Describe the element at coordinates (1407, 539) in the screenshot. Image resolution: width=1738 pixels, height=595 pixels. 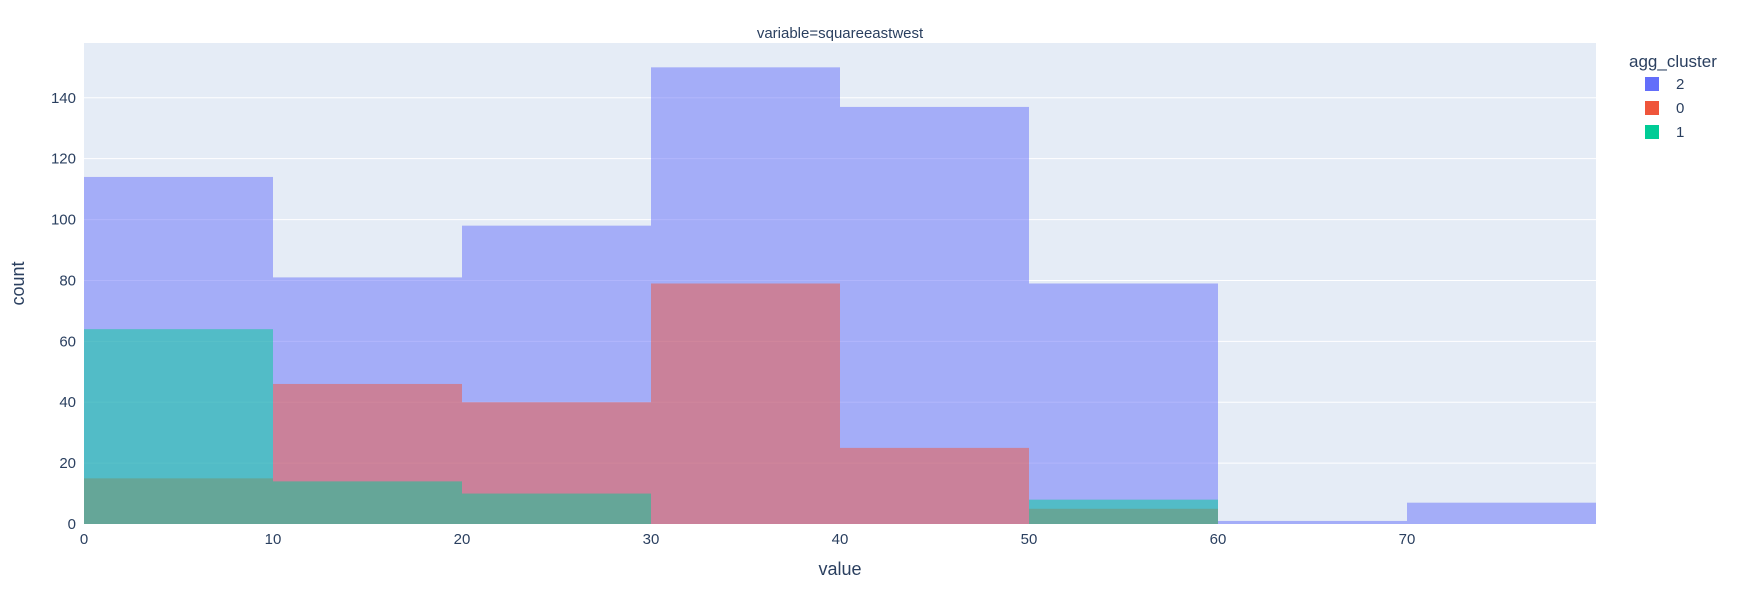
I see `x-tick-label: 70` at that location.